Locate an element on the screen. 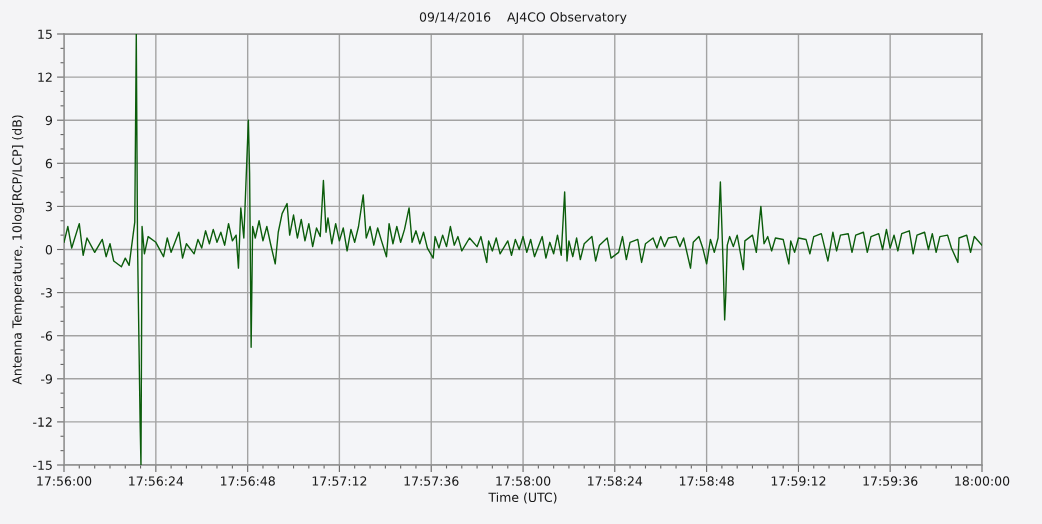  x-tick-label: 17:56:00 is located at coordinates (64, 481).